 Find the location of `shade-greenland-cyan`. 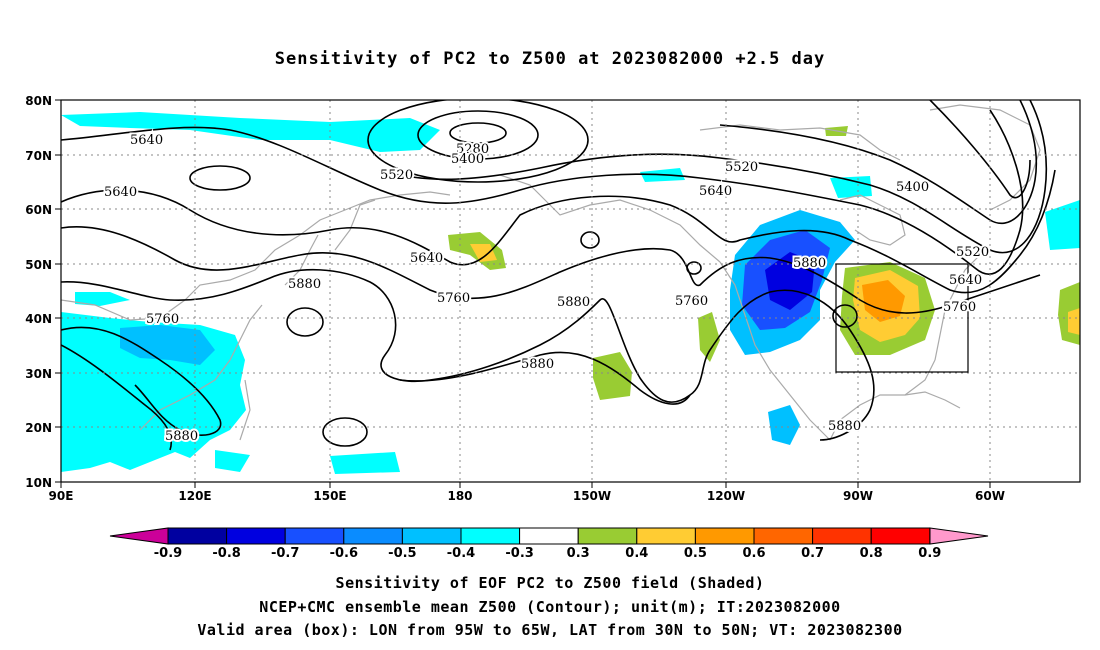

shade-greenland-cyan is located at coordinates (1062, 225).